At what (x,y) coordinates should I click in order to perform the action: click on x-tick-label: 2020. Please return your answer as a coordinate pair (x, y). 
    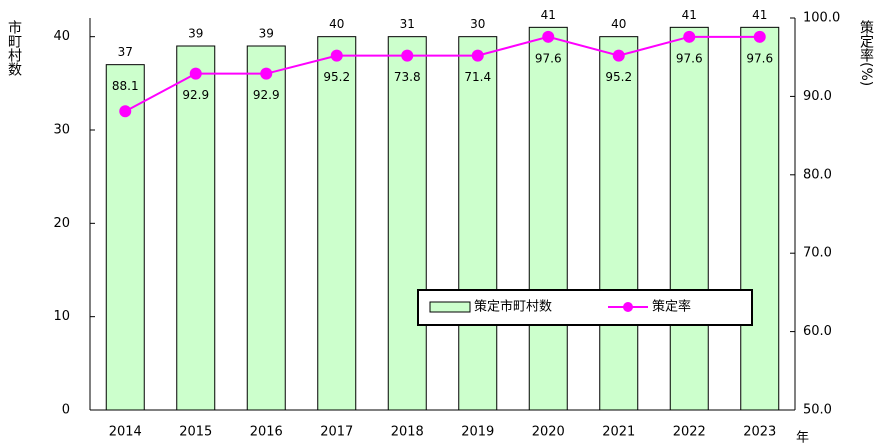
    Looking at the image, I should click on (548, 432).